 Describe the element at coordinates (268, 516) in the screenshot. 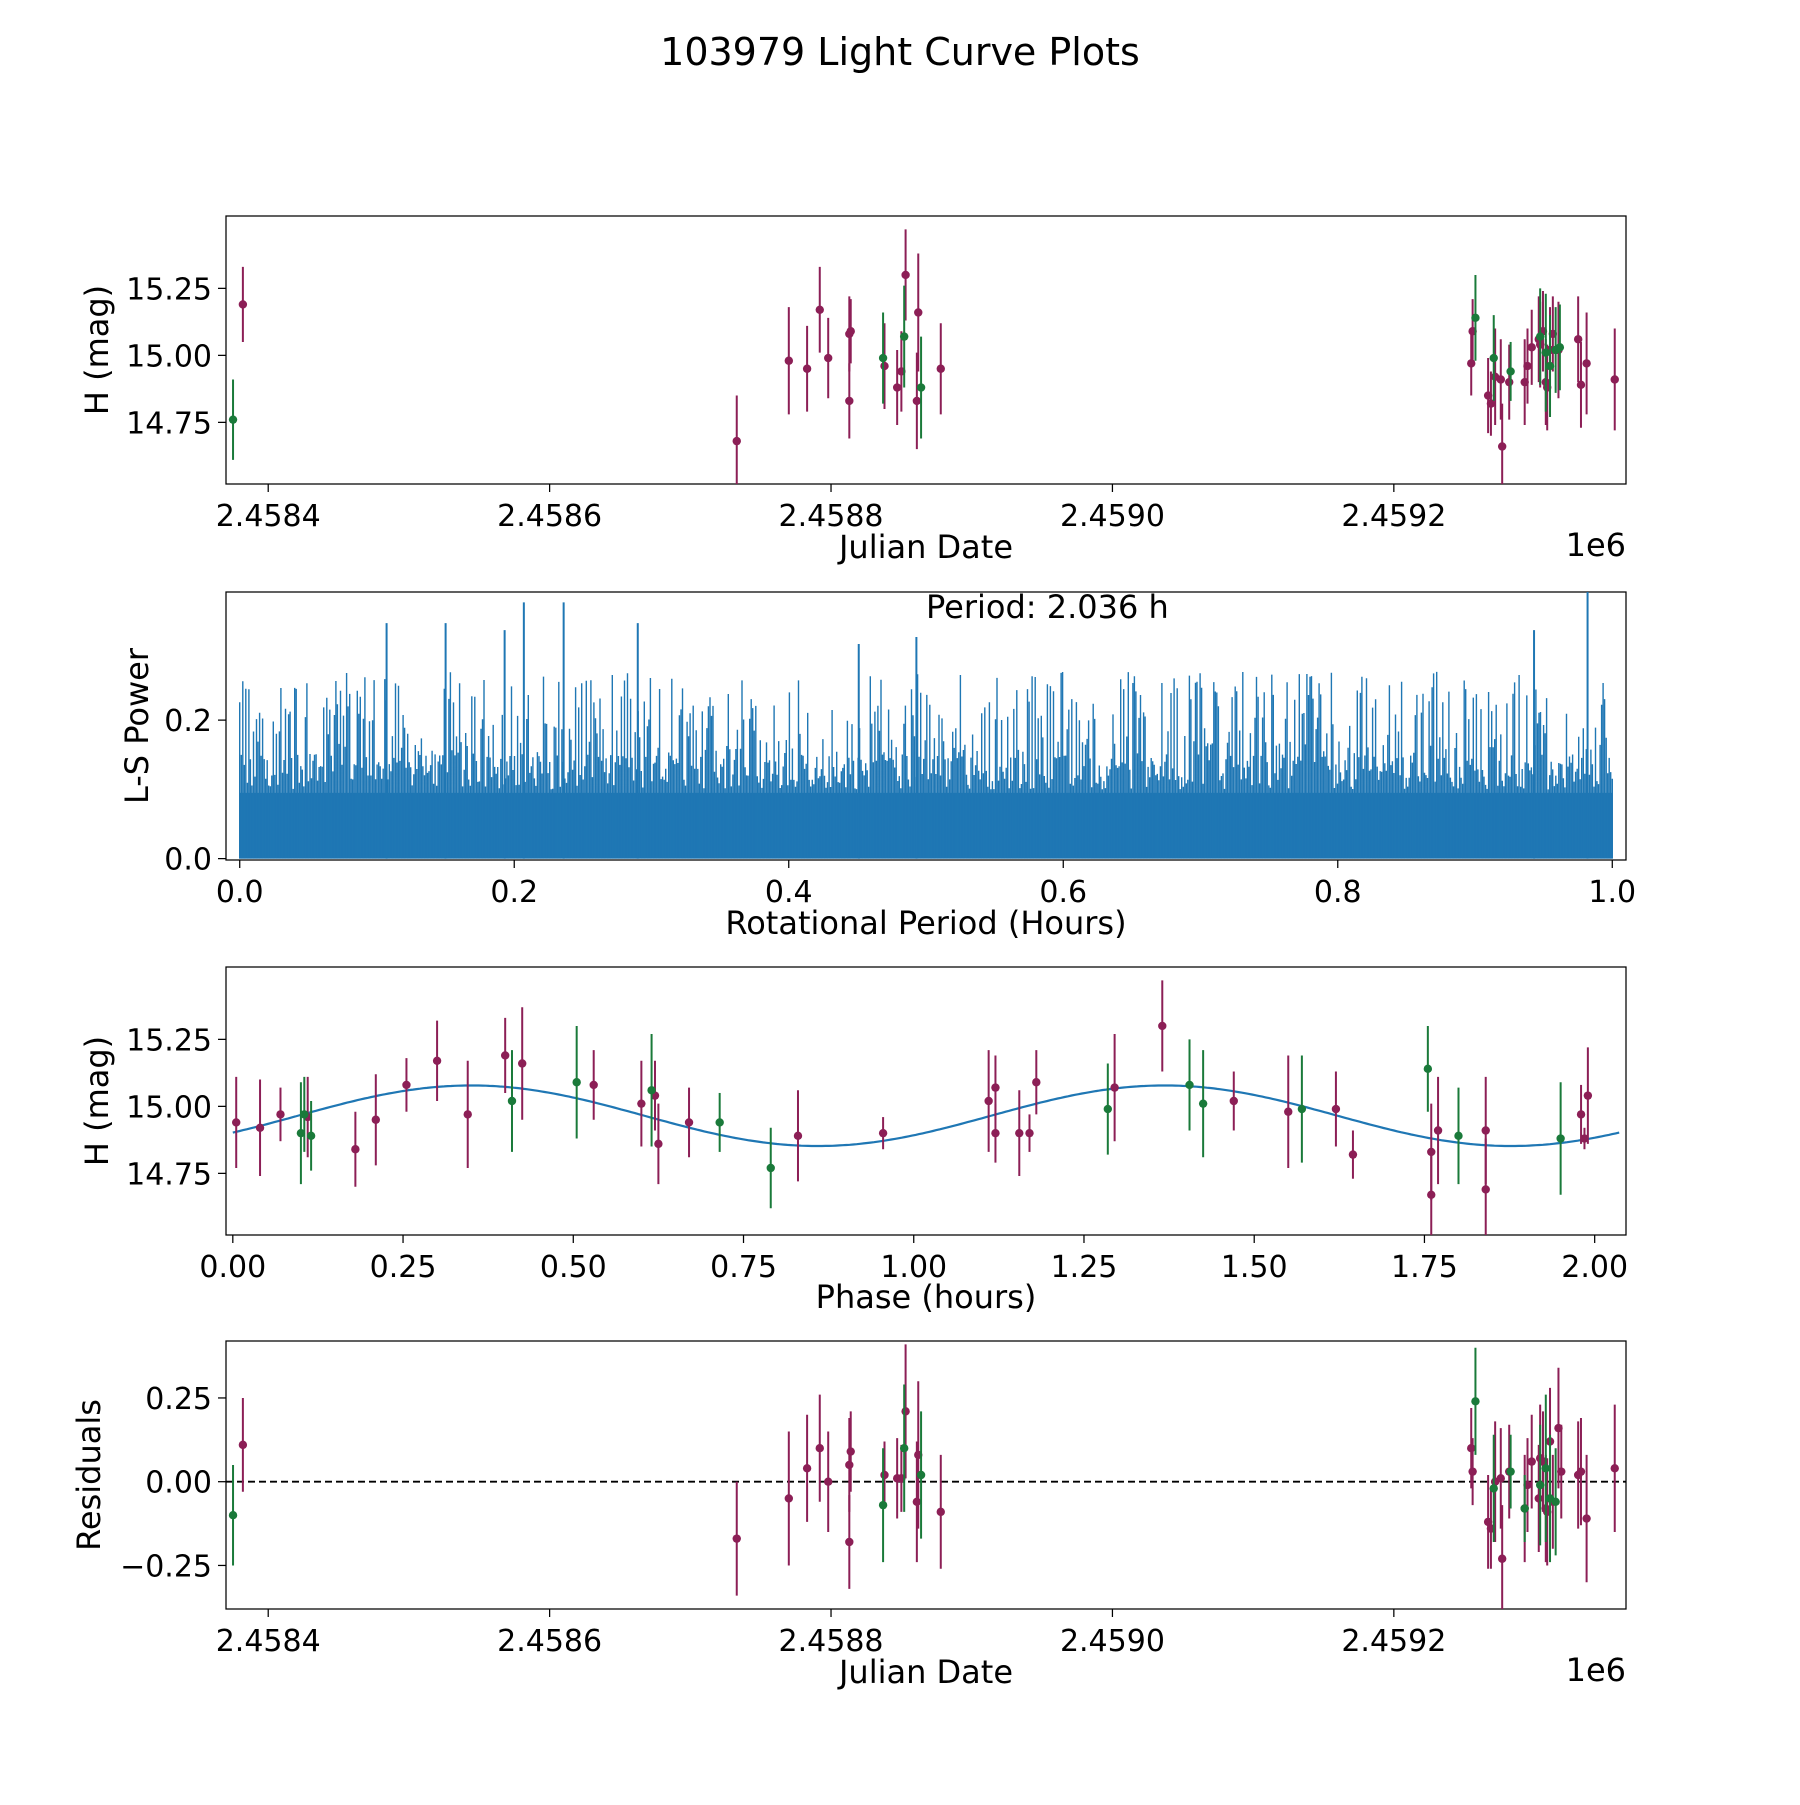

I see `lightcurve-xtick-label: 2.4584` at that location.